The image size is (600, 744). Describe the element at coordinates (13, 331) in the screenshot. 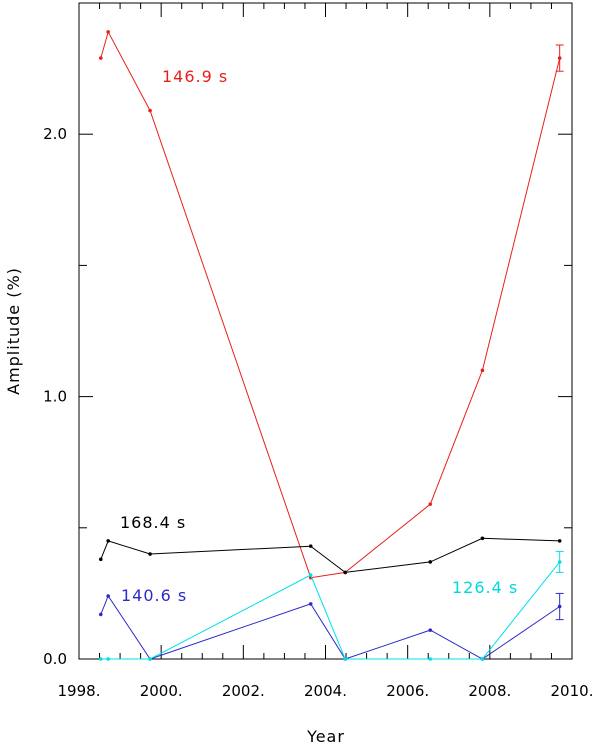

I see `y-axis-title: Amplitude (%)` at that location.